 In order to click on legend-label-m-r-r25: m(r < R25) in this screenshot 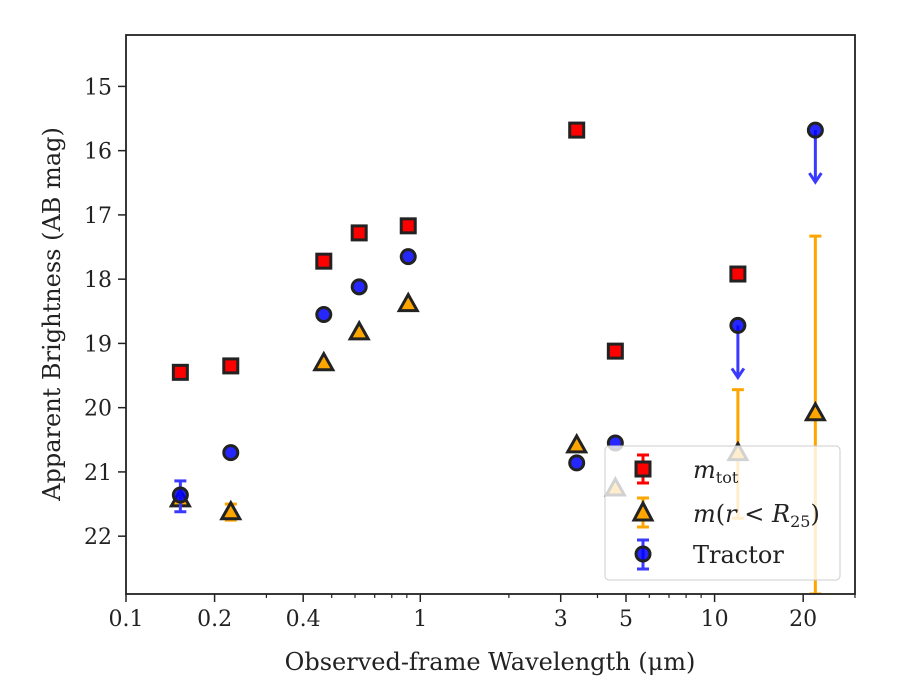, I will do `click(756, 515)`.